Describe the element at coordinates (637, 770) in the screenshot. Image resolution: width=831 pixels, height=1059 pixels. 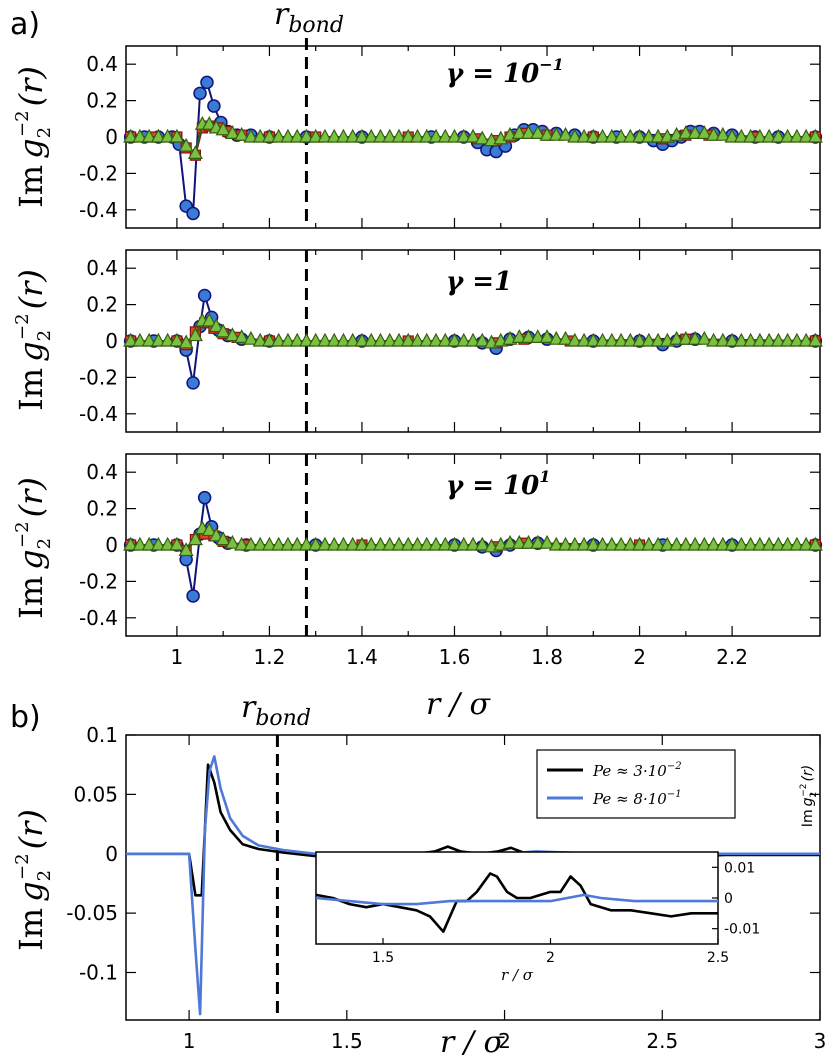
I see `legend-label: Pe ≈ 3·10−2` at that location.